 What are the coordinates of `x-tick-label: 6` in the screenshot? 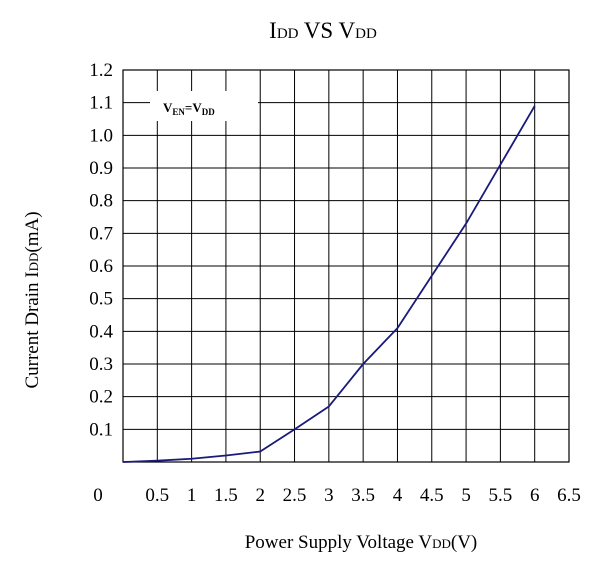 It's located at (535, 495).